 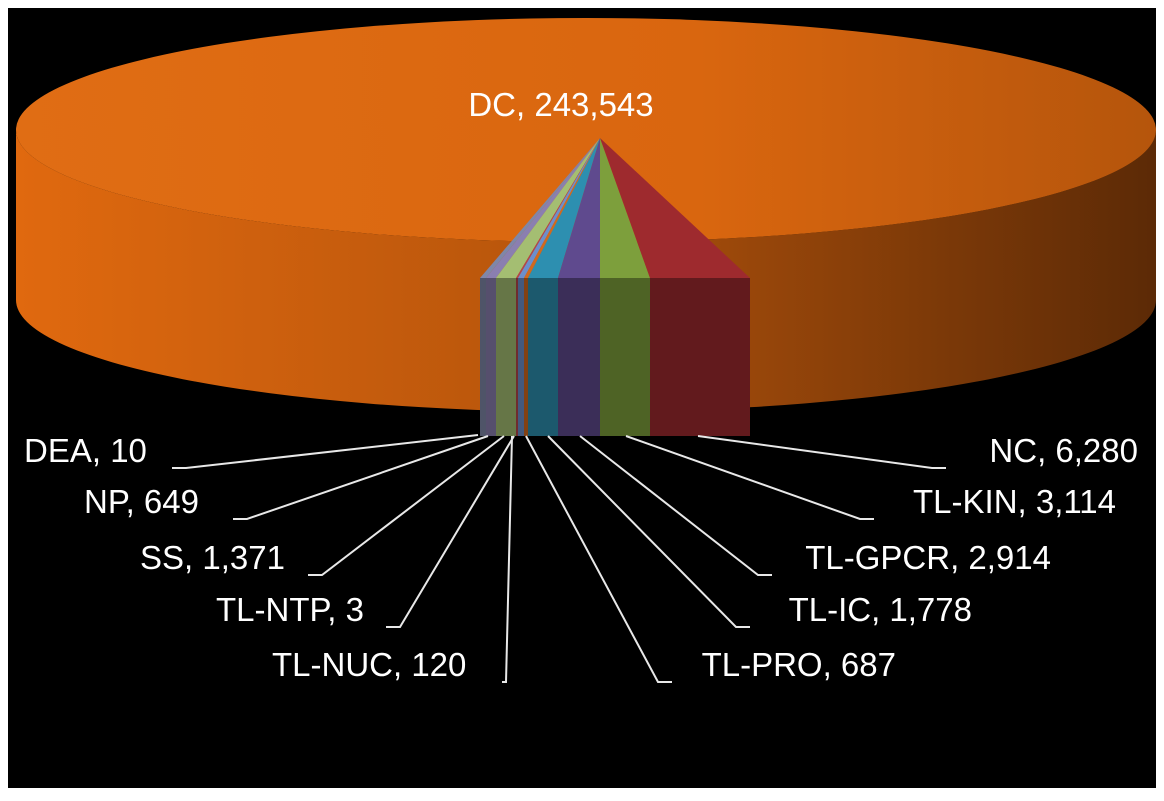 I want to click on data-label-tl-kin: TL-KIN, 3,114, so click(x=1014, y=501).